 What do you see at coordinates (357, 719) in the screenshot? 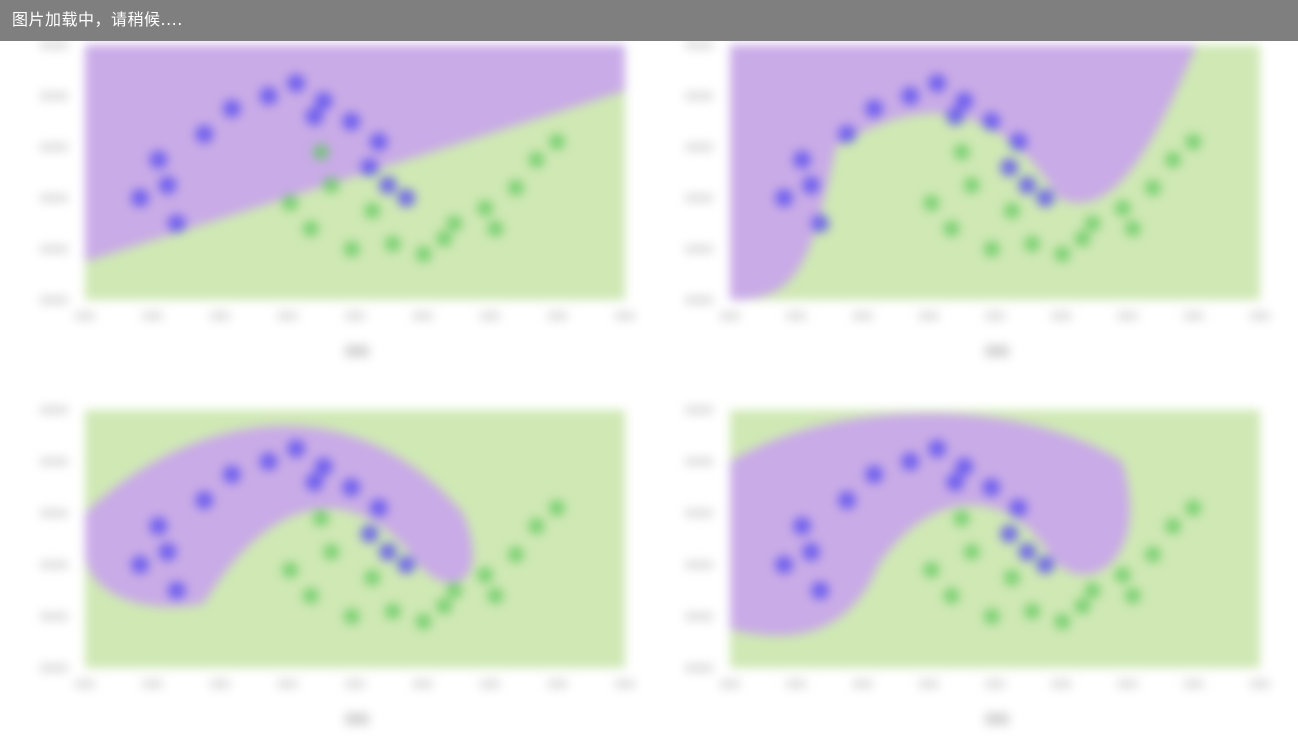
I see `x-axis-label-blob` at bounding box center [357, 719].